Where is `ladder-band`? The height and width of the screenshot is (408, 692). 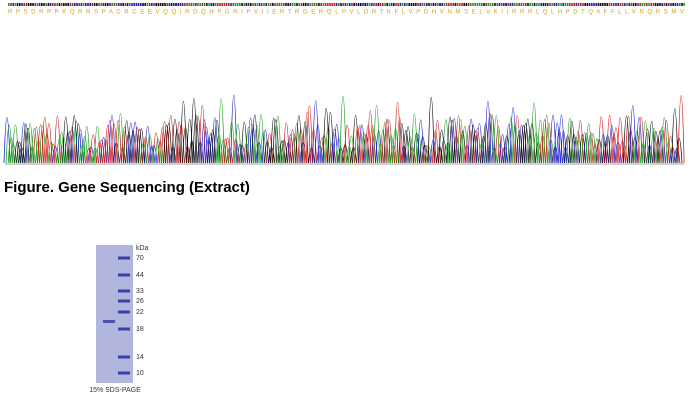
ladder-band is located at coordinates (124, 291).